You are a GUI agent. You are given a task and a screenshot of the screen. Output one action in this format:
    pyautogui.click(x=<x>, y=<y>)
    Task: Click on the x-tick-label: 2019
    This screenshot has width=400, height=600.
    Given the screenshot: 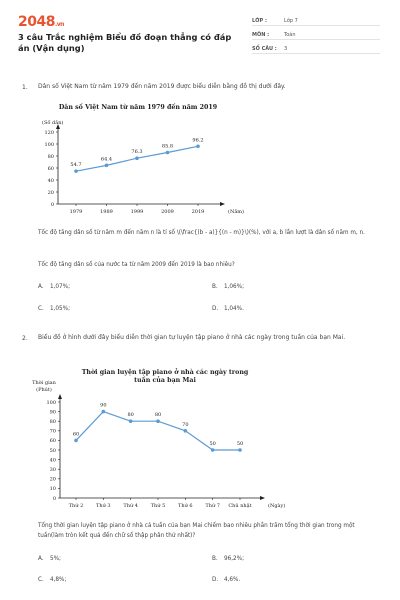 What is the action you would take?
    pyautogui.click(x=198, y=212)
    